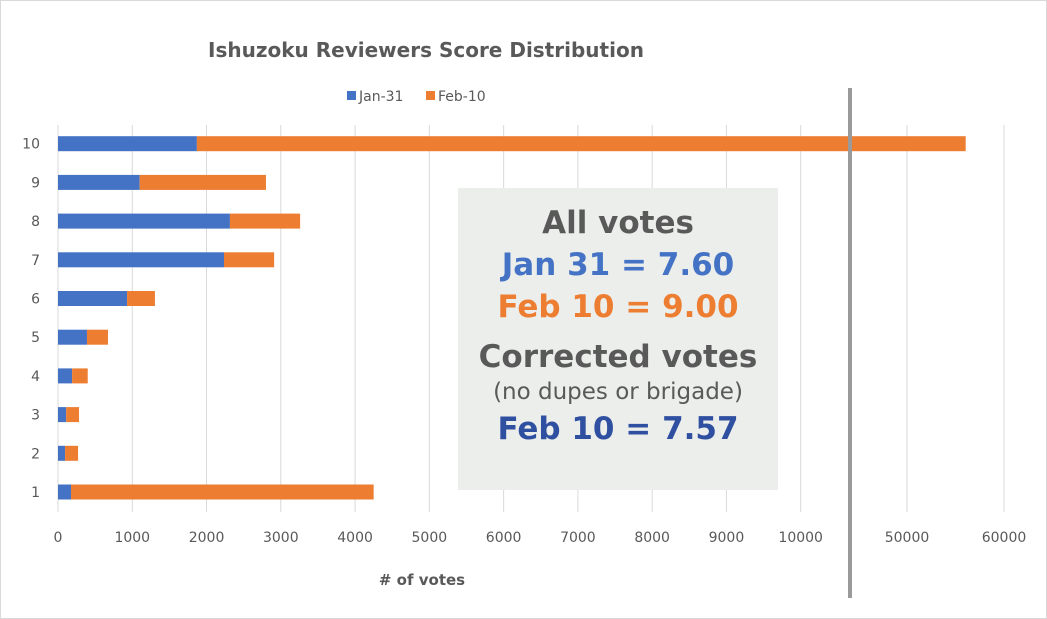  What do you see at coordinates (35, 261) in the screenshot?
I see `y-tick-label: 7` at bounding box center [35, 261].